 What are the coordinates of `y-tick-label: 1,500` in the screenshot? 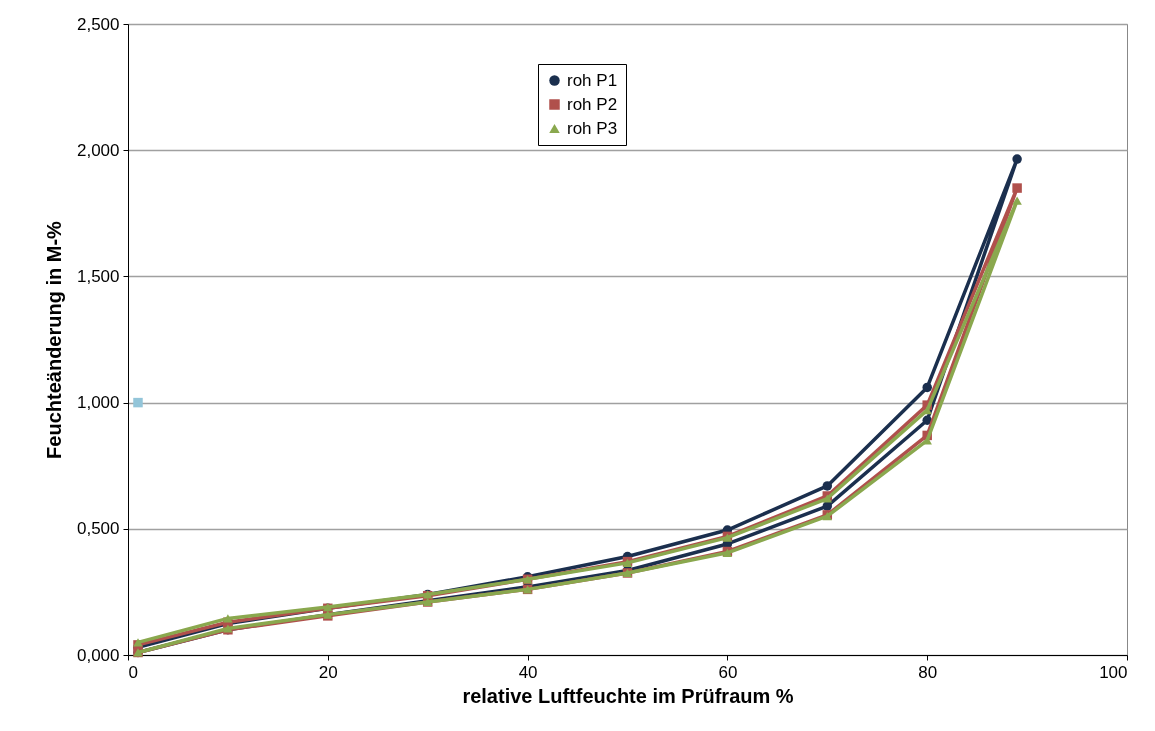 It's located at (98, 276).